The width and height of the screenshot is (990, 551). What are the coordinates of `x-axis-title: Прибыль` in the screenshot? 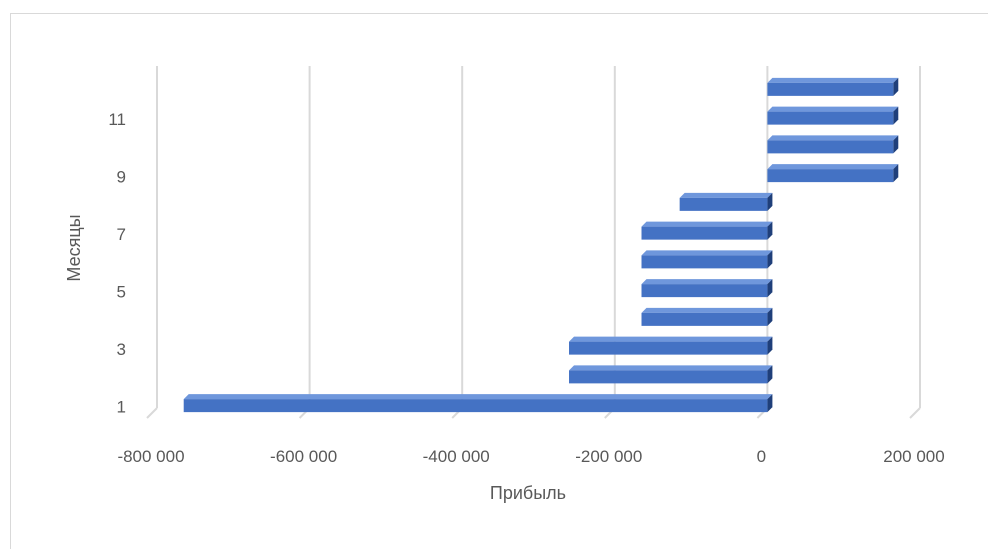 It's located at (528, 493).